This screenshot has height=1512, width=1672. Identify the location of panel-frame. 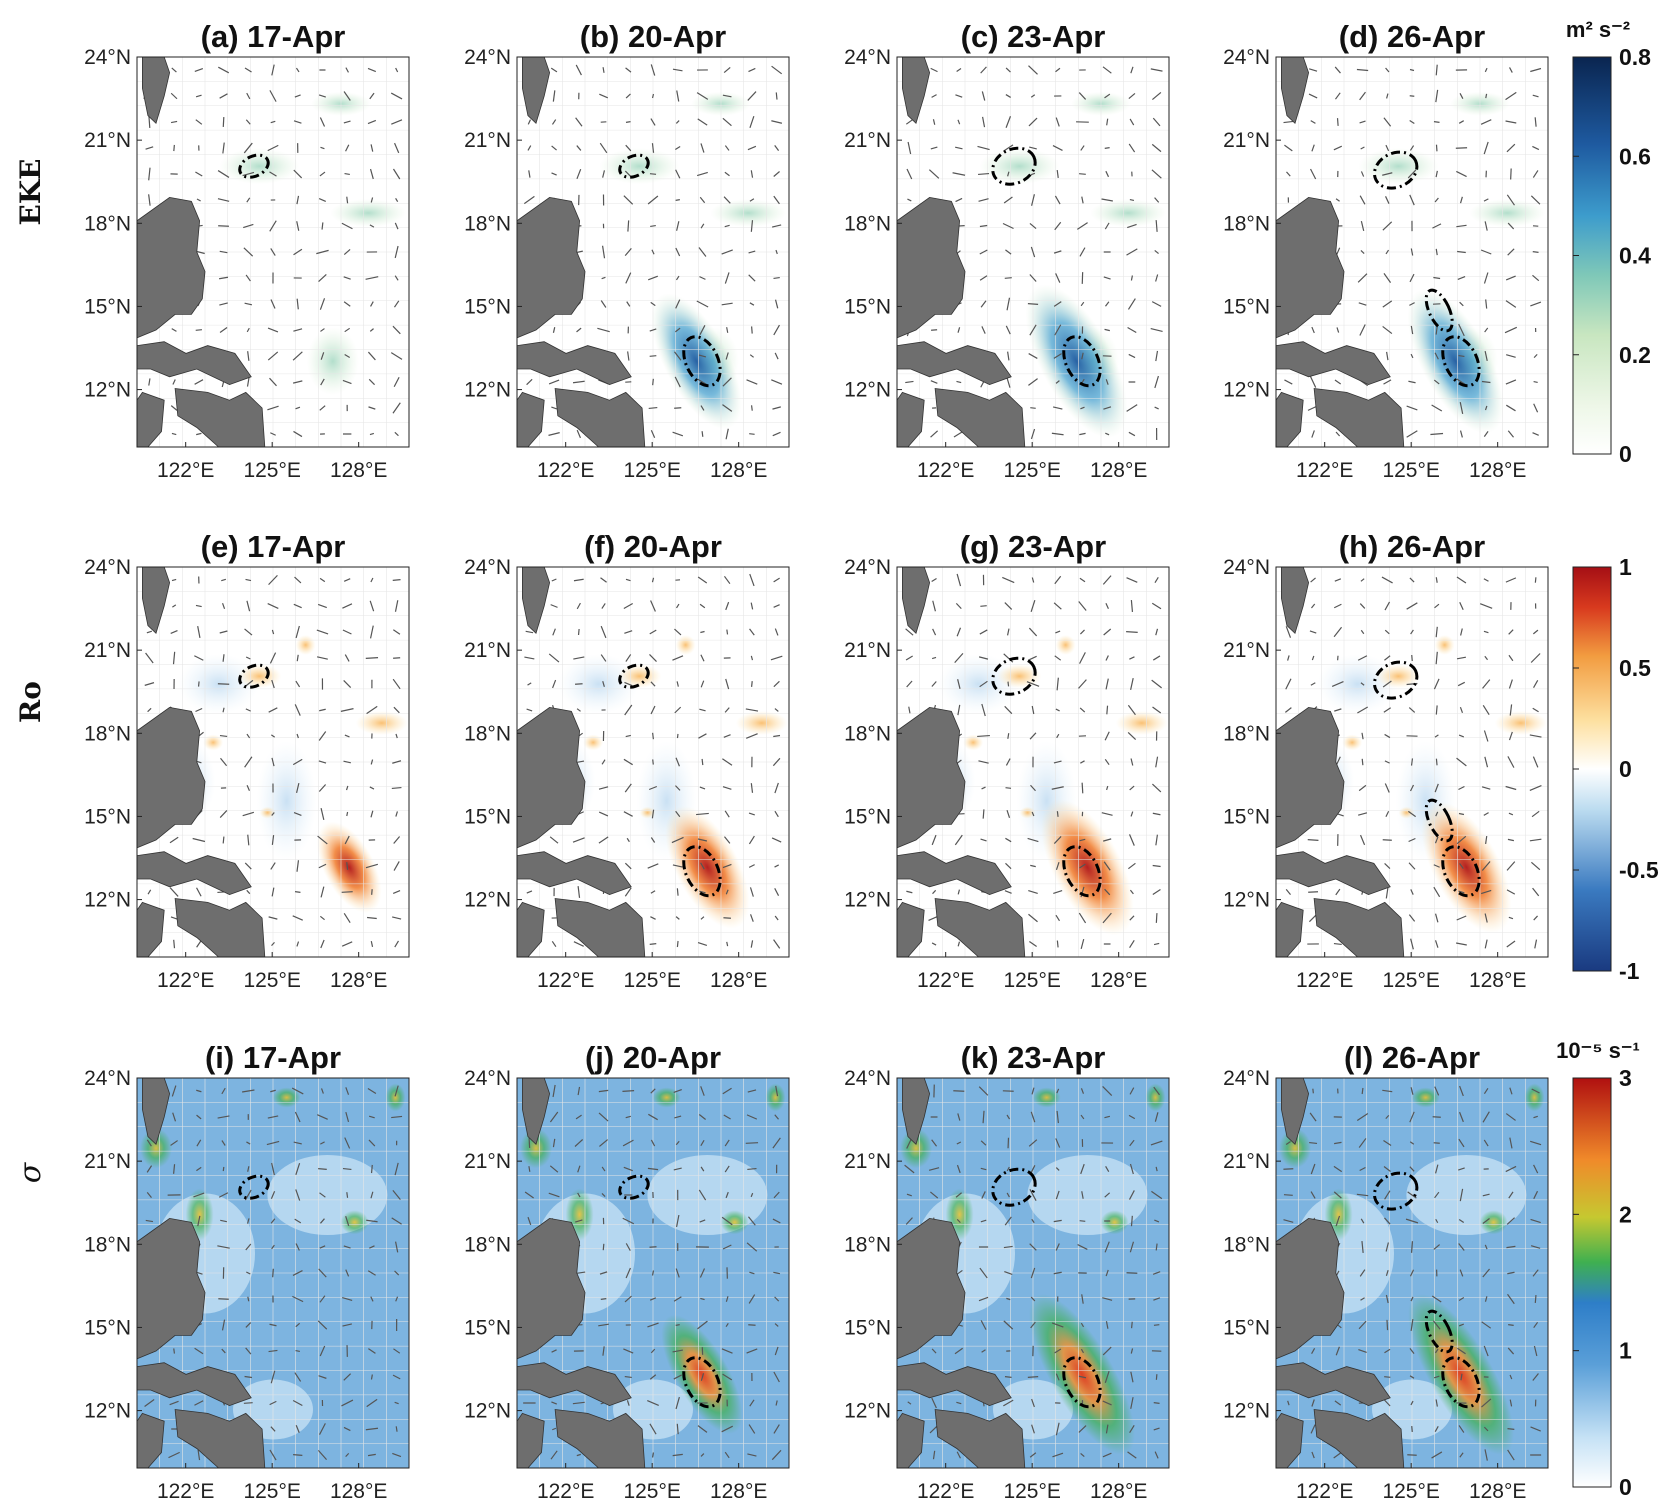
(273, 252).